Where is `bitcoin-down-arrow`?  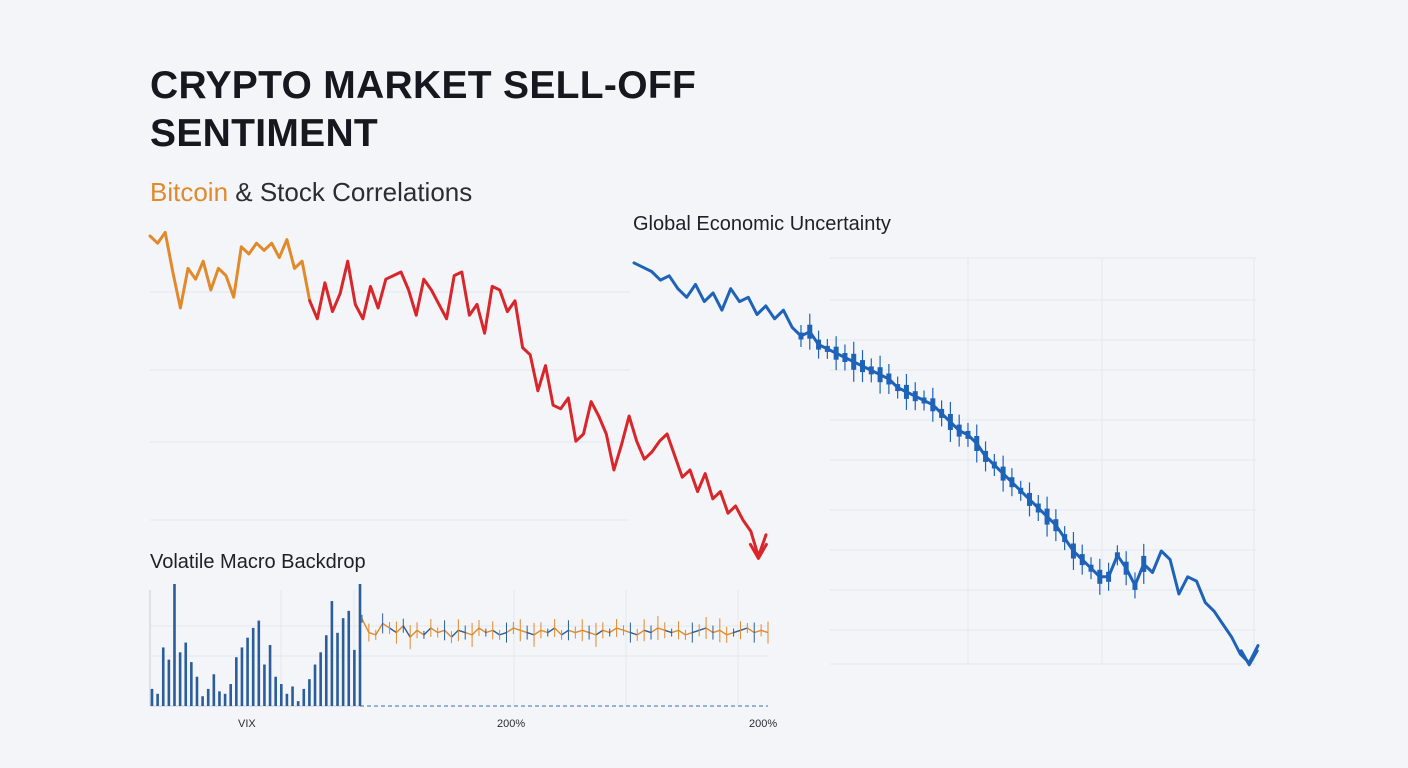 bitcoin-down-arrow is located at coordinates (758, 551).